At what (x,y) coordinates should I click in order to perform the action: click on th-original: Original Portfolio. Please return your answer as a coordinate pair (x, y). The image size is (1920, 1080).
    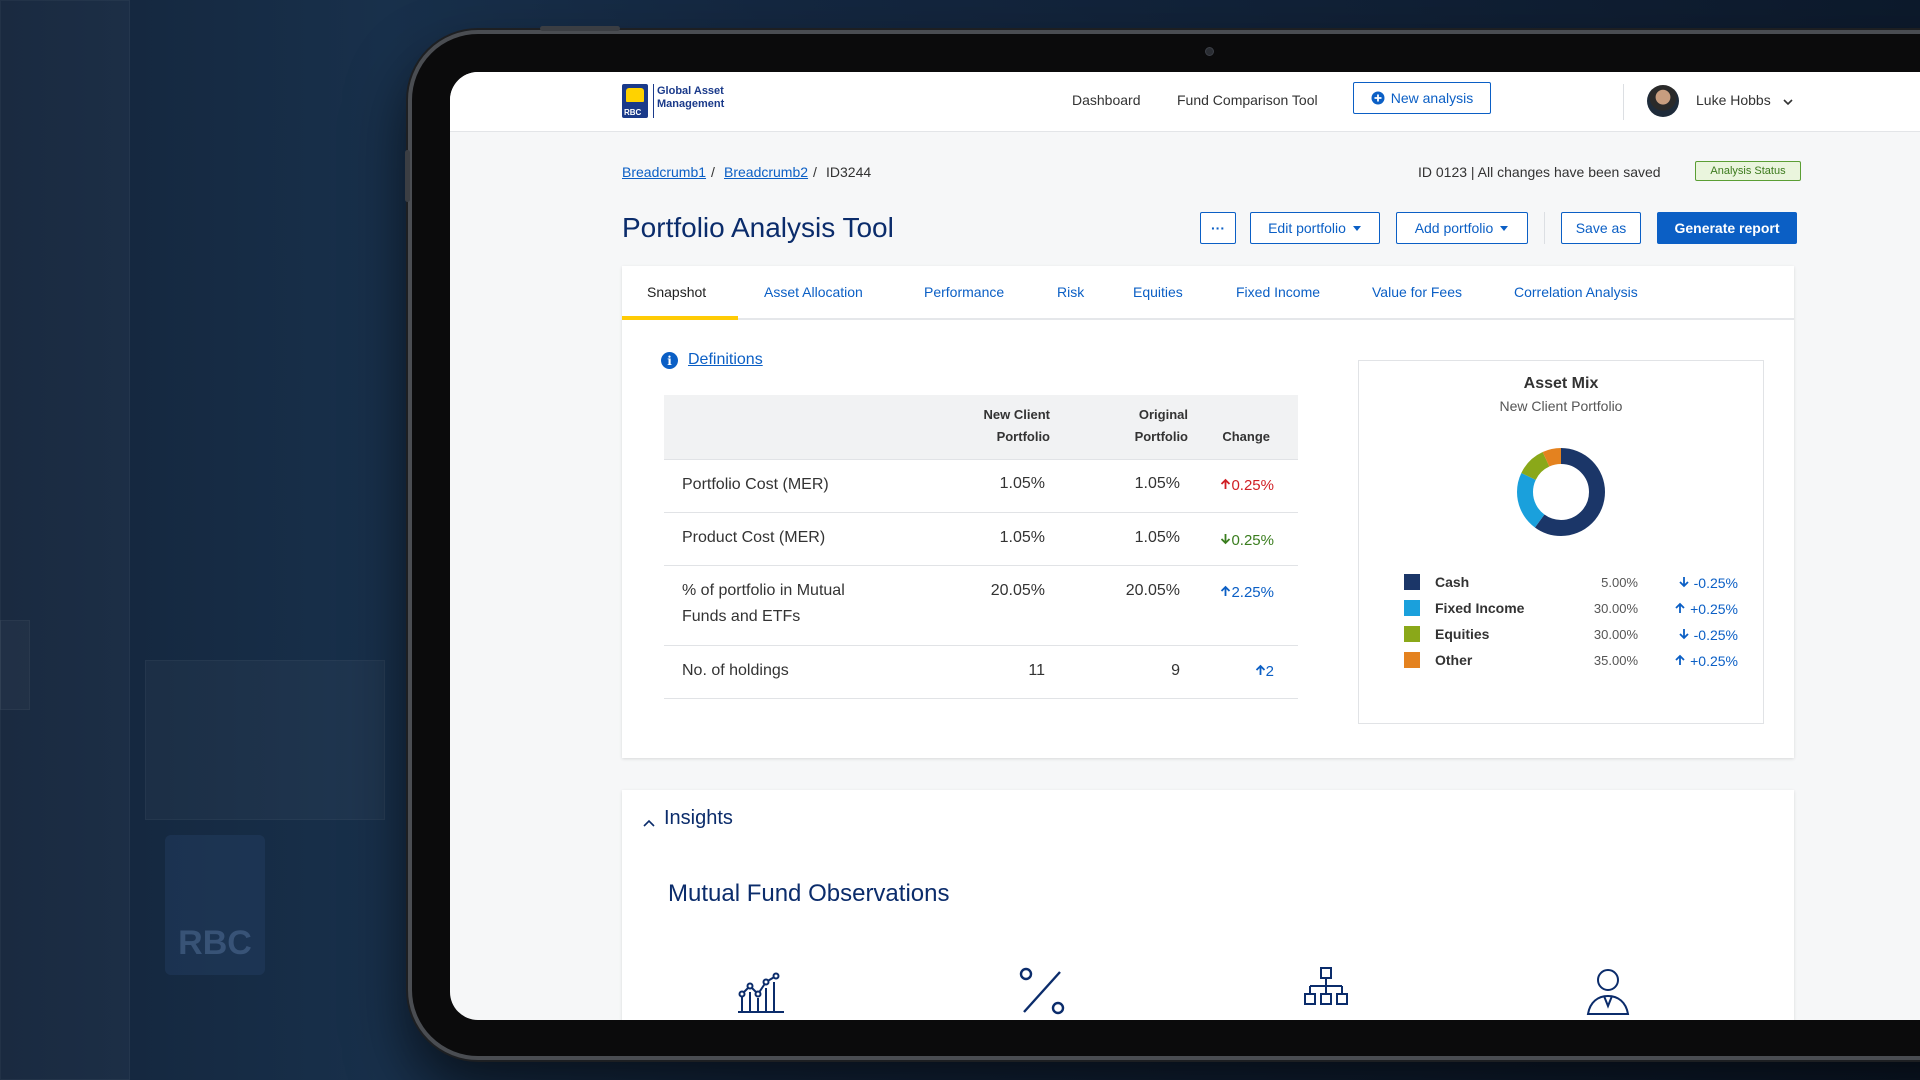
    Looking at the image, I should click on (1124, 426).